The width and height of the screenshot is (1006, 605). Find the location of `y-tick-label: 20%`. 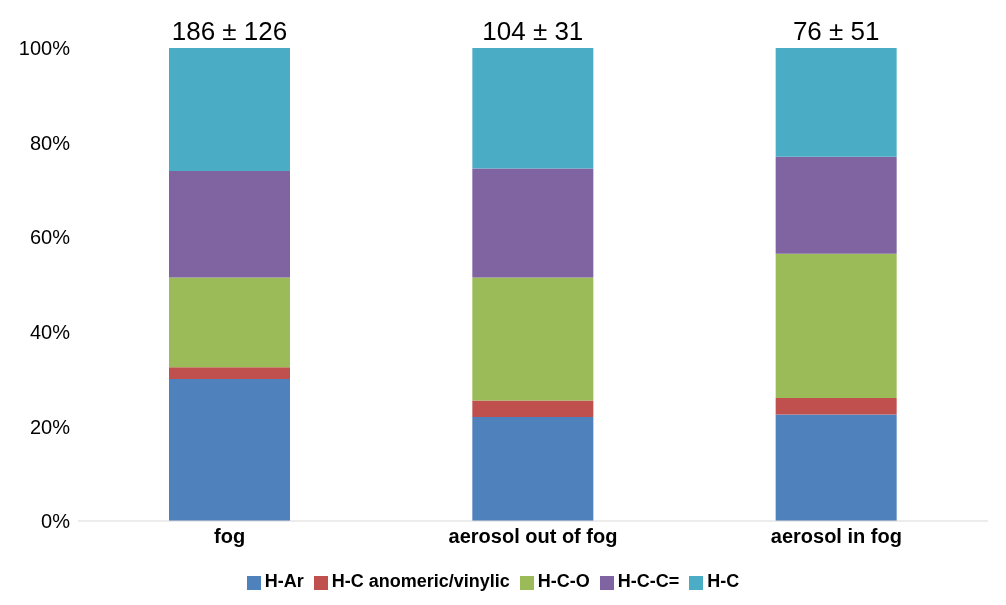

y-tick-label: 20% is located at coordinates (50, 426).